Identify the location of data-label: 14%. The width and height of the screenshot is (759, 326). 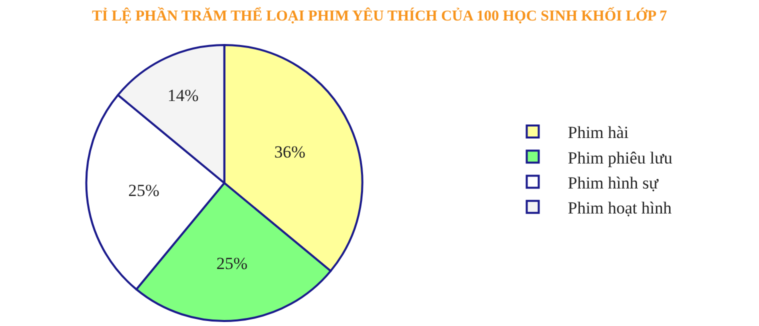
(183, 95).